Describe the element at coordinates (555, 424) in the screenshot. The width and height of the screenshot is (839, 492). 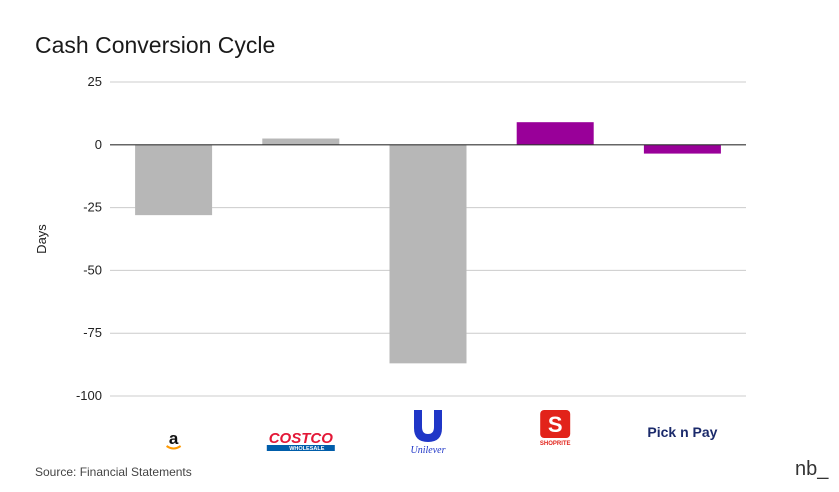
I see `svg-text: S` at that location.